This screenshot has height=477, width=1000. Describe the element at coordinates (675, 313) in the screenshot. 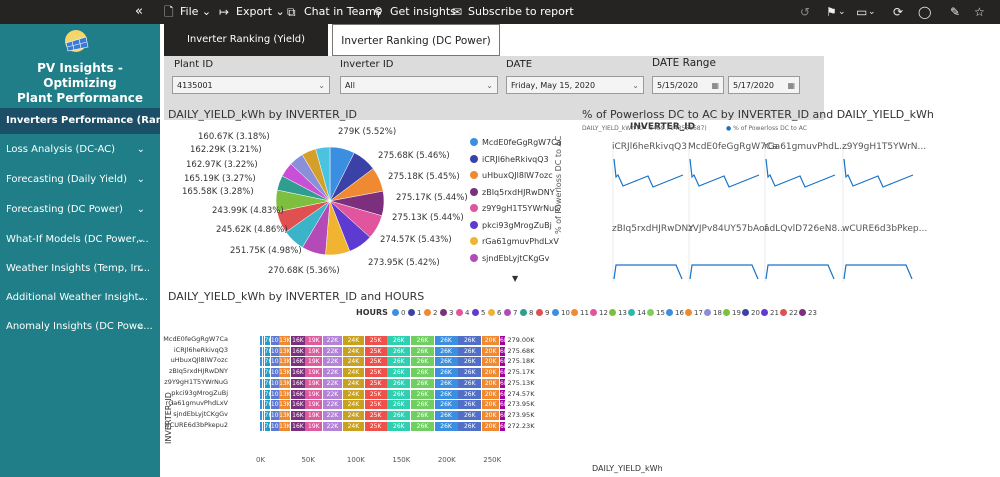

I see `hour-legend-item: 16` at that location.